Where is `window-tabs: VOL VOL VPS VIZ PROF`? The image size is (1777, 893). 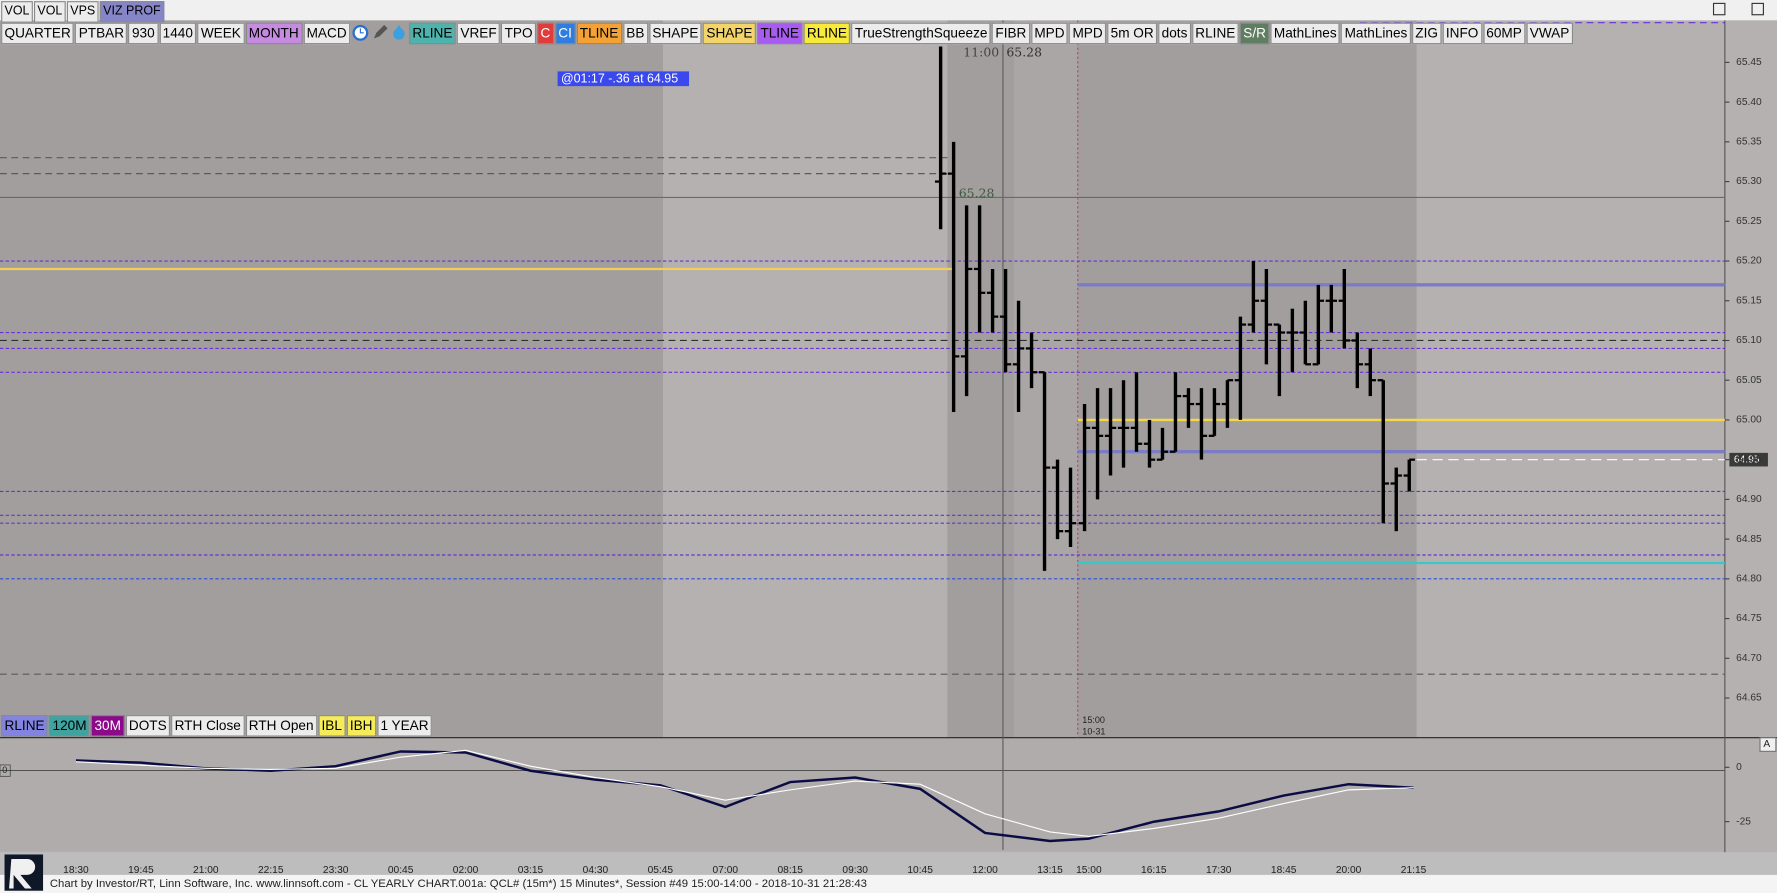 window-tabs: VOL VOL VPS VIZ PROF is located at coordinates (83, 12).